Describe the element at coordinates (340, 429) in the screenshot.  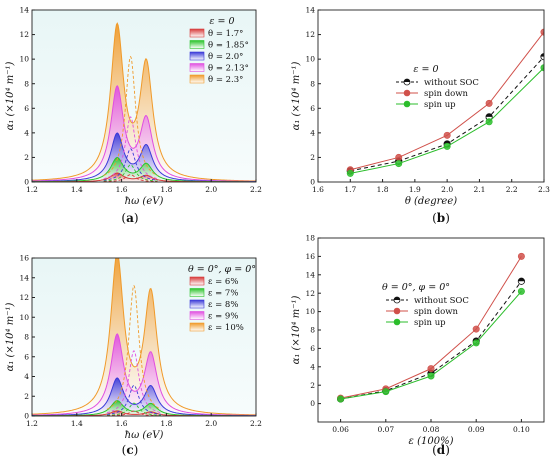
I see `x-tick-label: 0.06` at that location.